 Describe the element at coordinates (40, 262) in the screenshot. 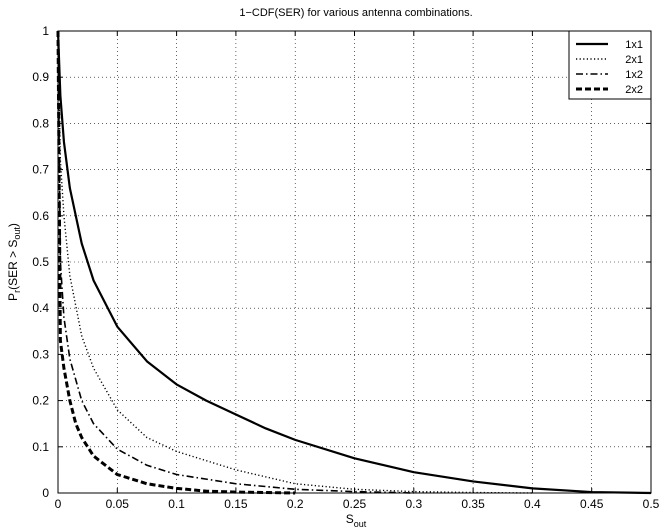

I see `y-tick-label: 0.5` at that location.